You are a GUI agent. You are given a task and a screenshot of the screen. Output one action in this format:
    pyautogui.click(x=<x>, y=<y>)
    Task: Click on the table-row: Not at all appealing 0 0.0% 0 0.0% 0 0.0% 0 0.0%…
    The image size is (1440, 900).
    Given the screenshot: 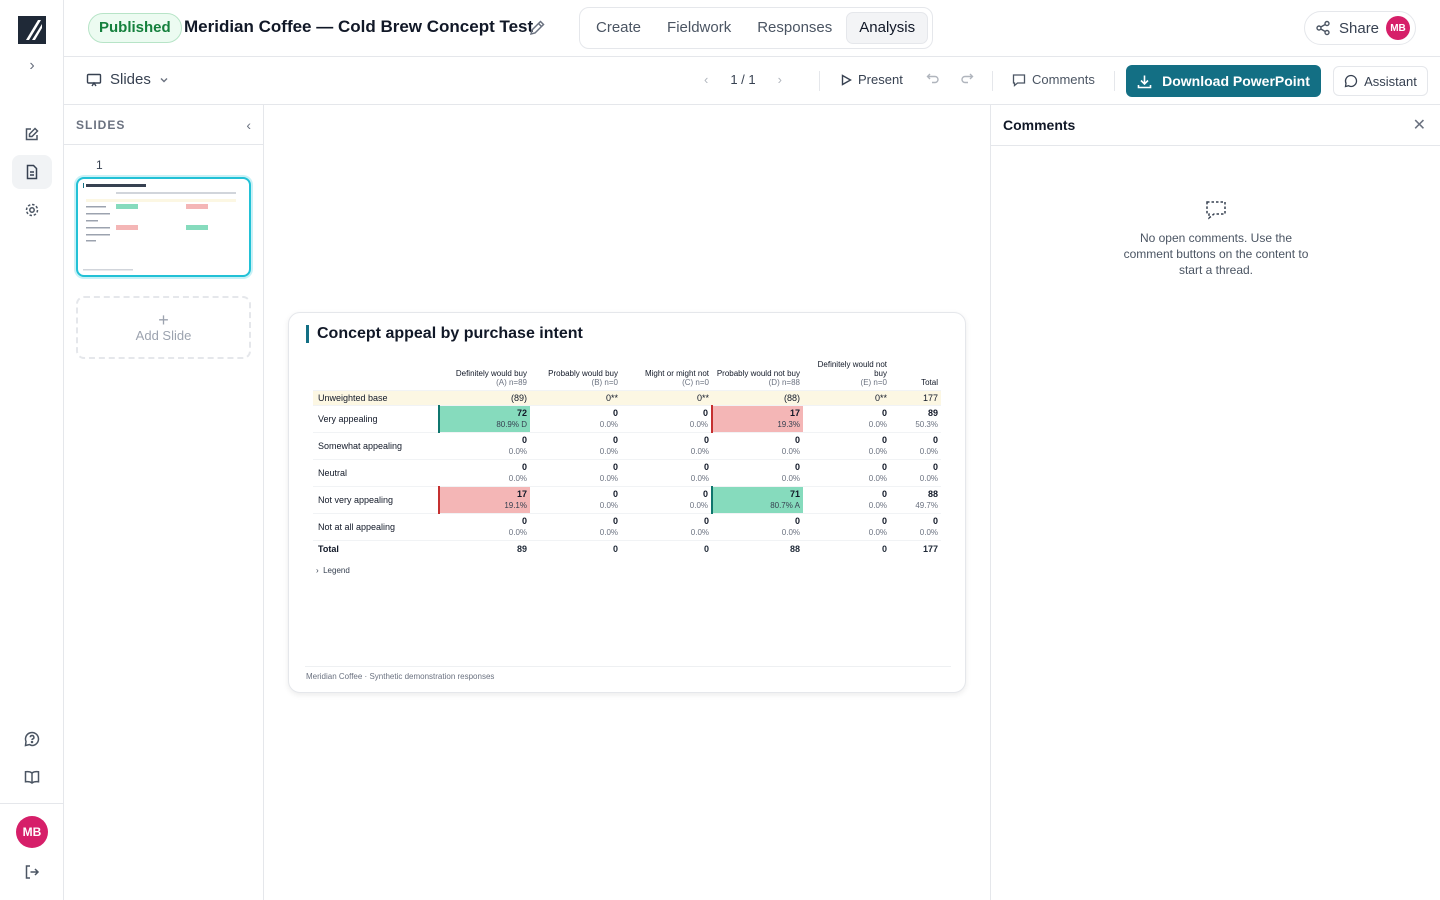 What is the action you would take?
    pyautogui.click(x=627, y=527)
    